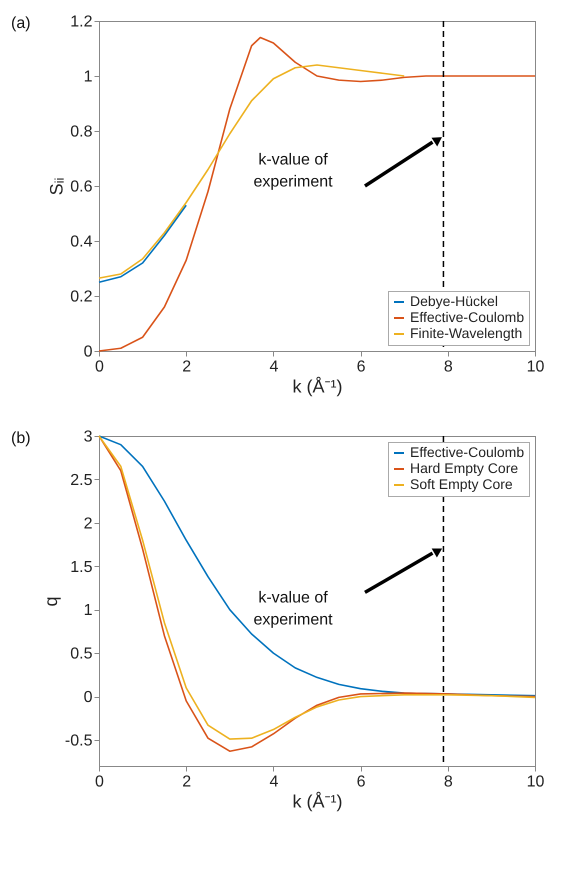 This screenshot has width=565, height=869. Describe the element at coordinates (88, 523) in the screenshot. I see `y-tick-label: 2` at that location.